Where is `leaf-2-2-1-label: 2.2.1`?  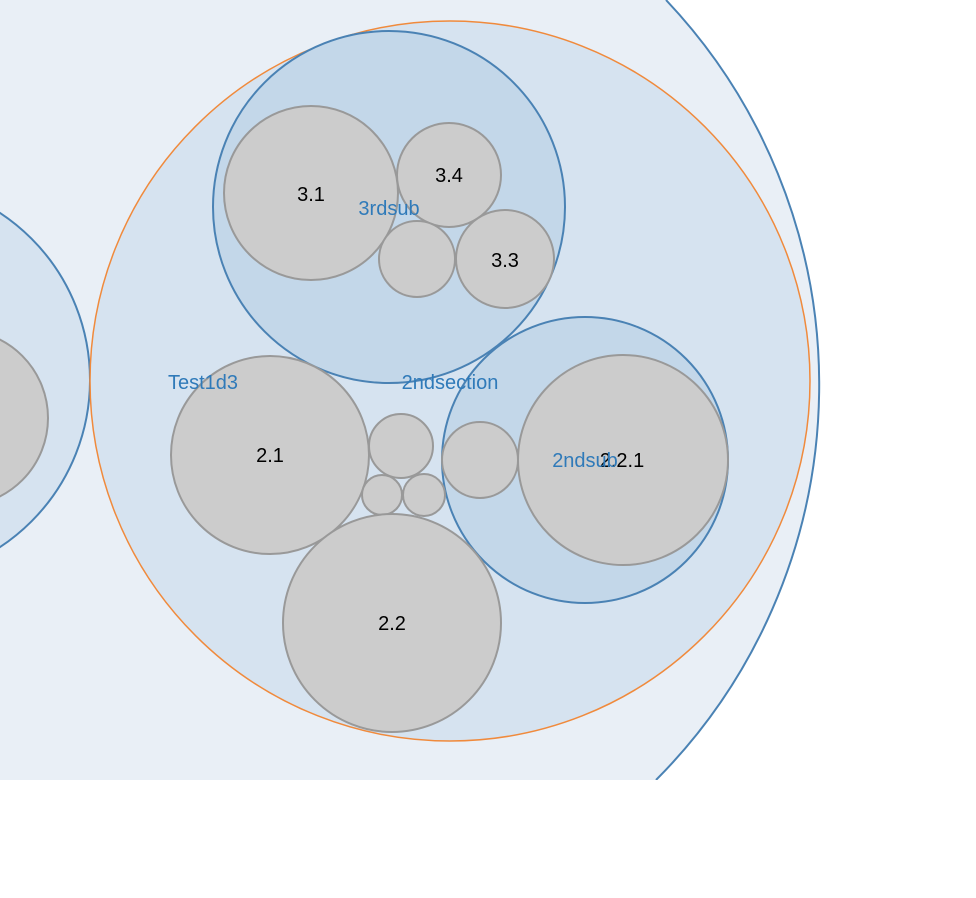 leaf-2-2-1-label: 2.2.1 is located at coordinates (622, 461).